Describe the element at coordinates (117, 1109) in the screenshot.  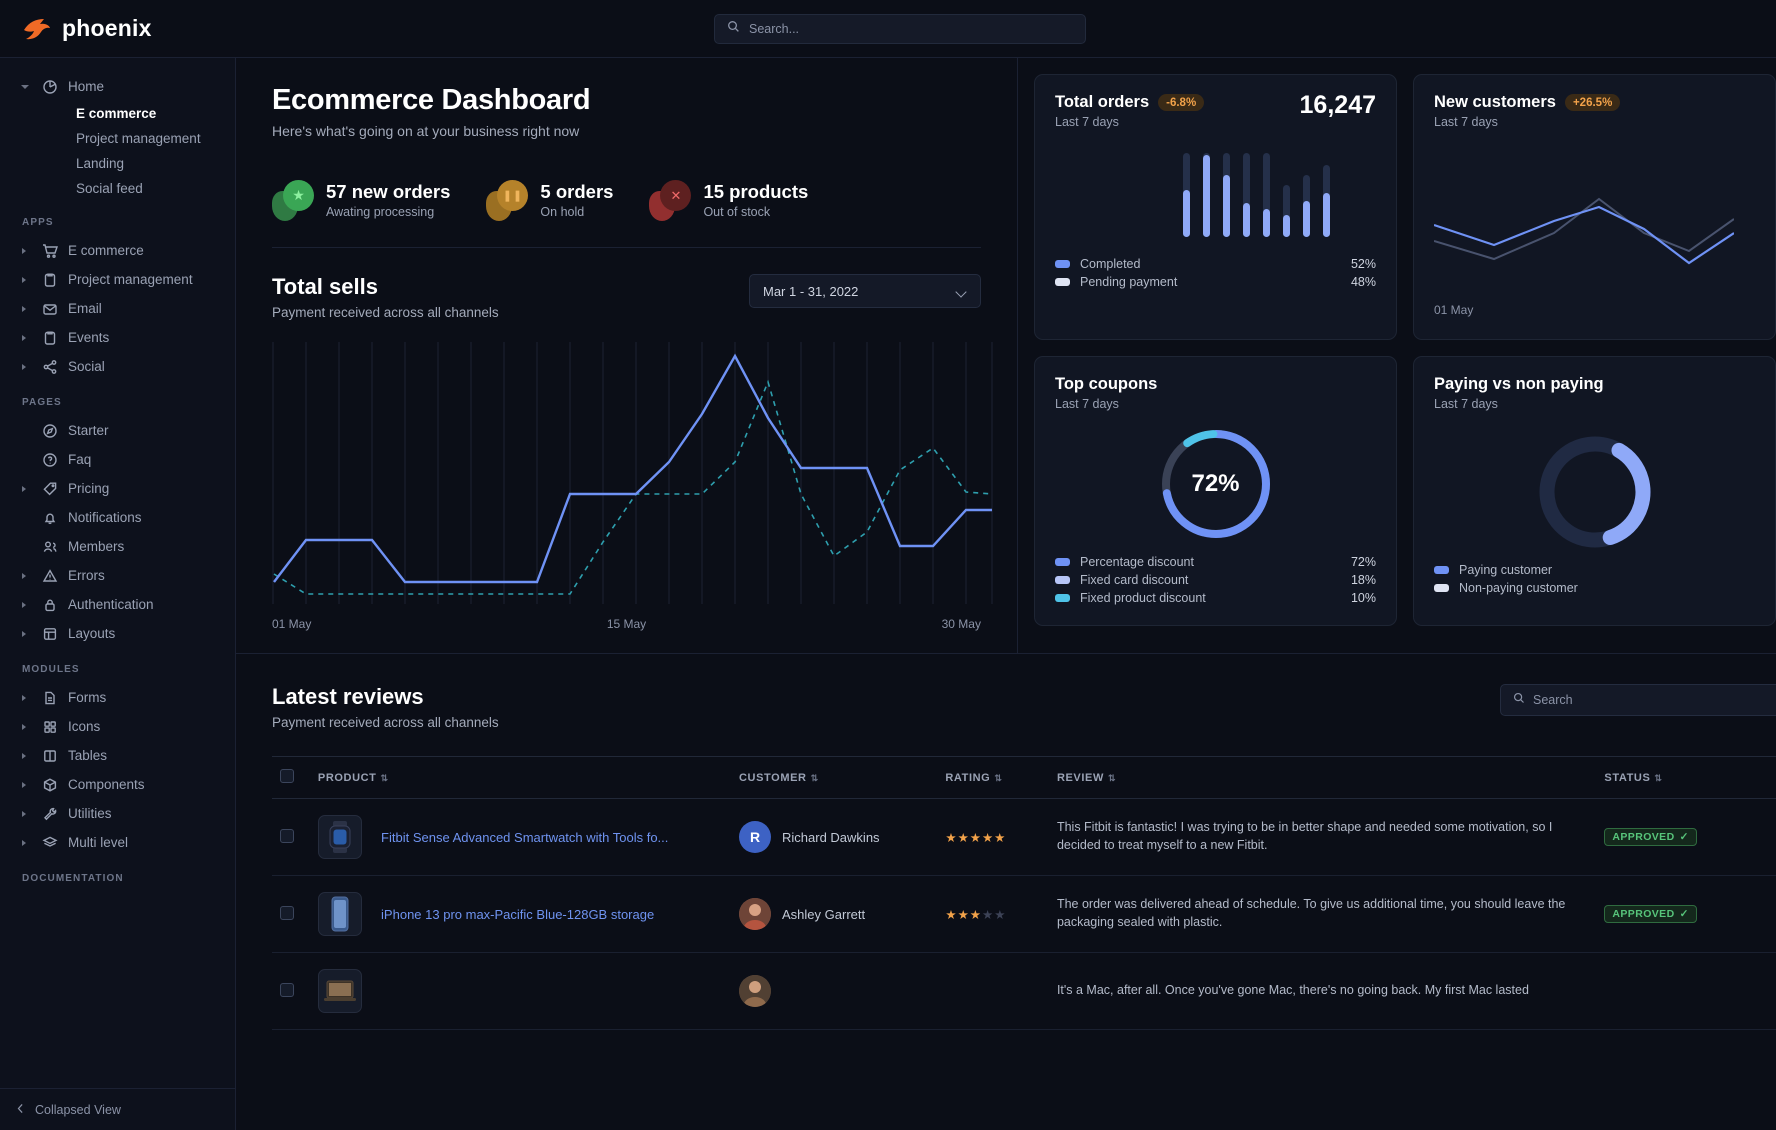
I see `collapsed-view-toggle: Collapsed View` at that location.